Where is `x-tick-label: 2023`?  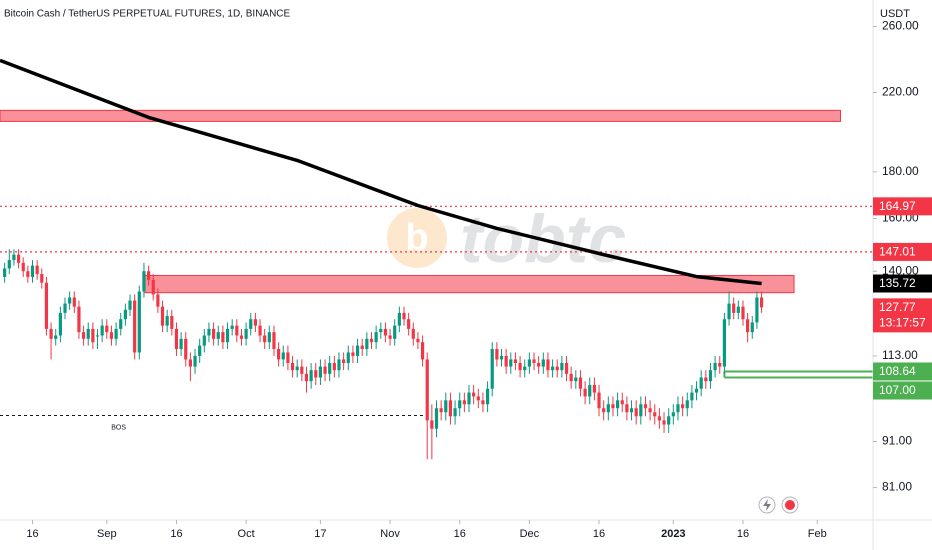
x-tick-label: 2023 is located at coordinates (673, 534).